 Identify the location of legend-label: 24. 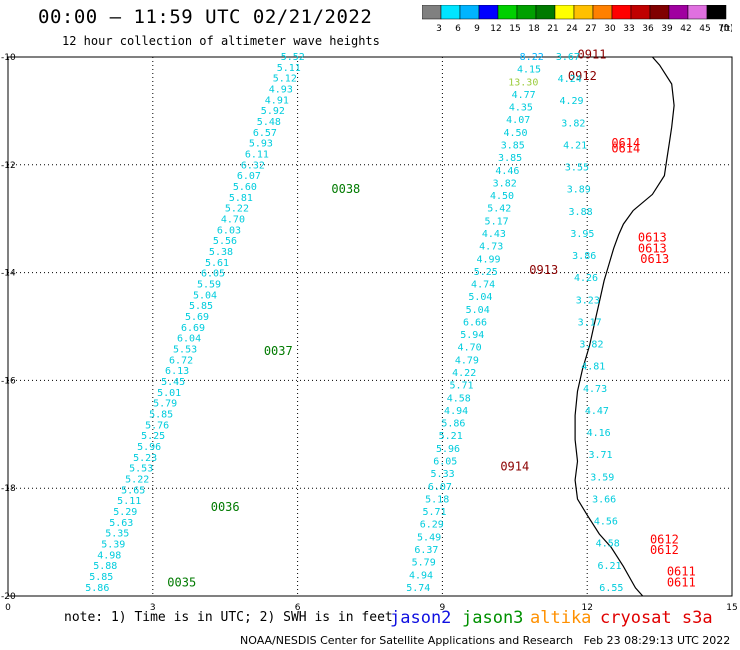
(572, 29).